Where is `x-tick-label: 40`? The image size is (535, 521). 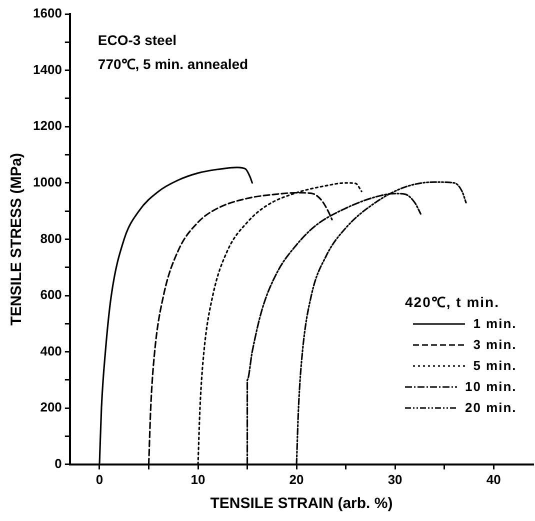
x-tick-label: 40 is located at coordinates (493, 479).